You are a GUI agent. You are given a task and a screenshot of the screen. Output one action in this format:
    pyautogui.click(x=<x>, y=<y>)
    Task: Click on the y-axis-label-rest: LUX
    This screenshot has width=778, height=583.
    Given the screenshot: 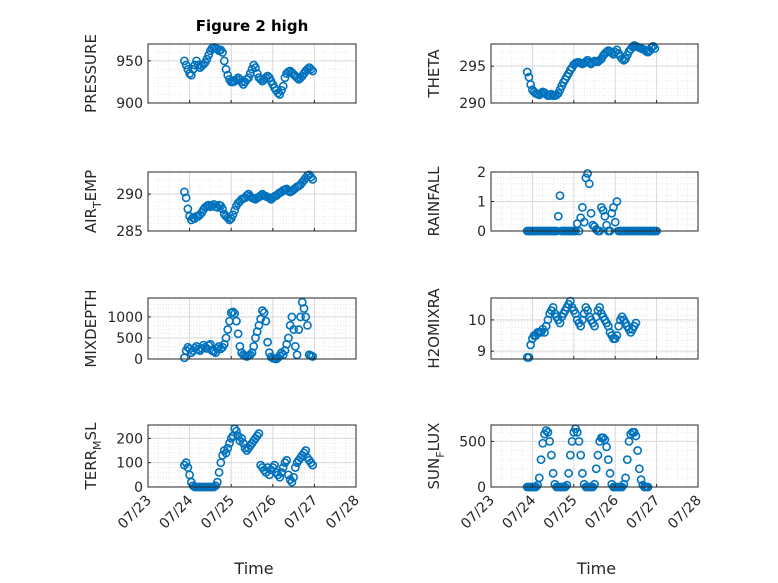 What is the action you would take?
    pyautogui.click(x=434, y=437)
    